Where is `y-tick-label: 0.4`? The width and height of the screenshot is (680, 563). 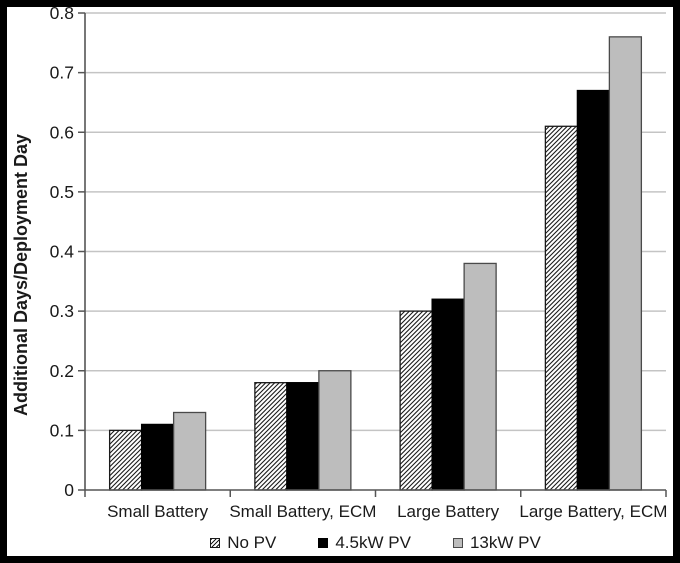 y-tick-label: 0.4 is located at coordinates (62, 252).